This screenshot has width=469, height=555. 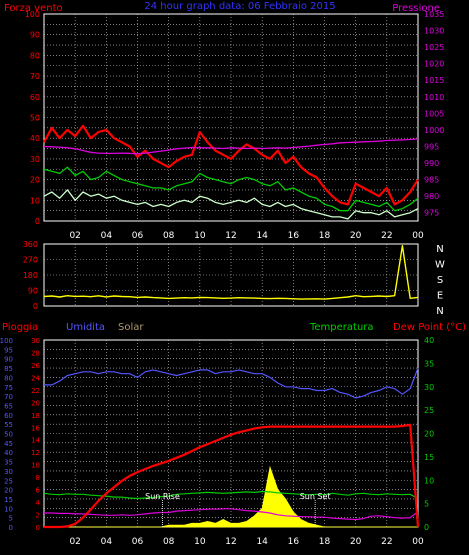 What do you see at coordinates (231, 146) in the screenshot?
I see `pressure-line` at bounding box center [231, 146].